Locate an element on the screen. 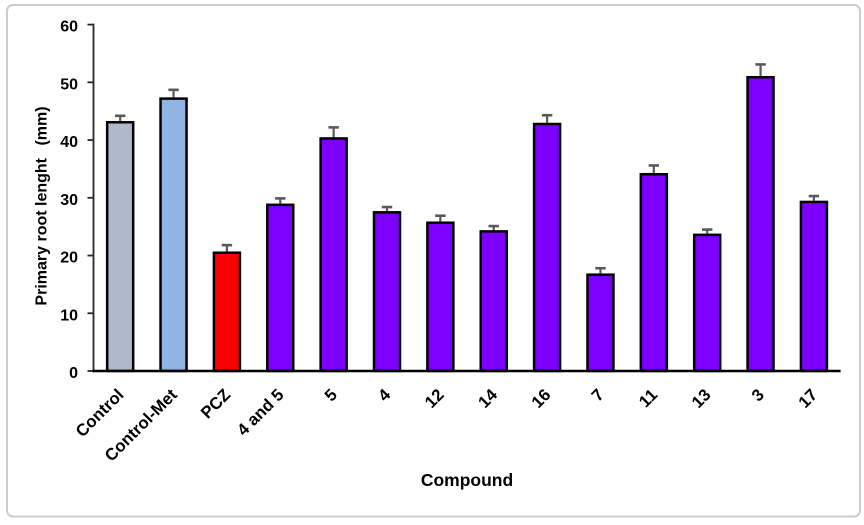 This screenshot has width=864, height=525. svg-text: 40 is located at coordinates (69, 142).